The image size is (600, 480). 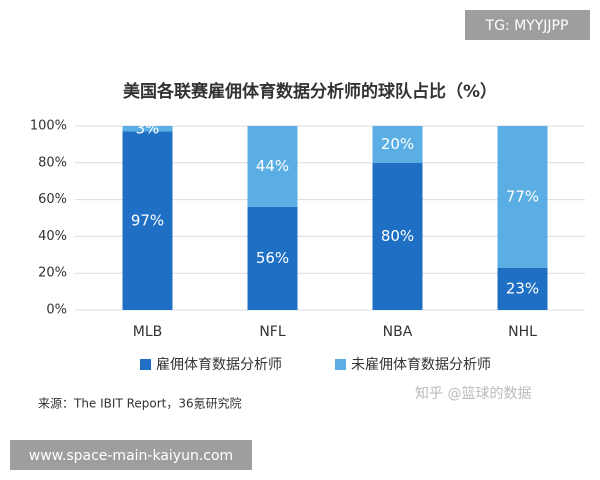 I want to click on y-tick-label: 60%, so click(x=52, y=199).